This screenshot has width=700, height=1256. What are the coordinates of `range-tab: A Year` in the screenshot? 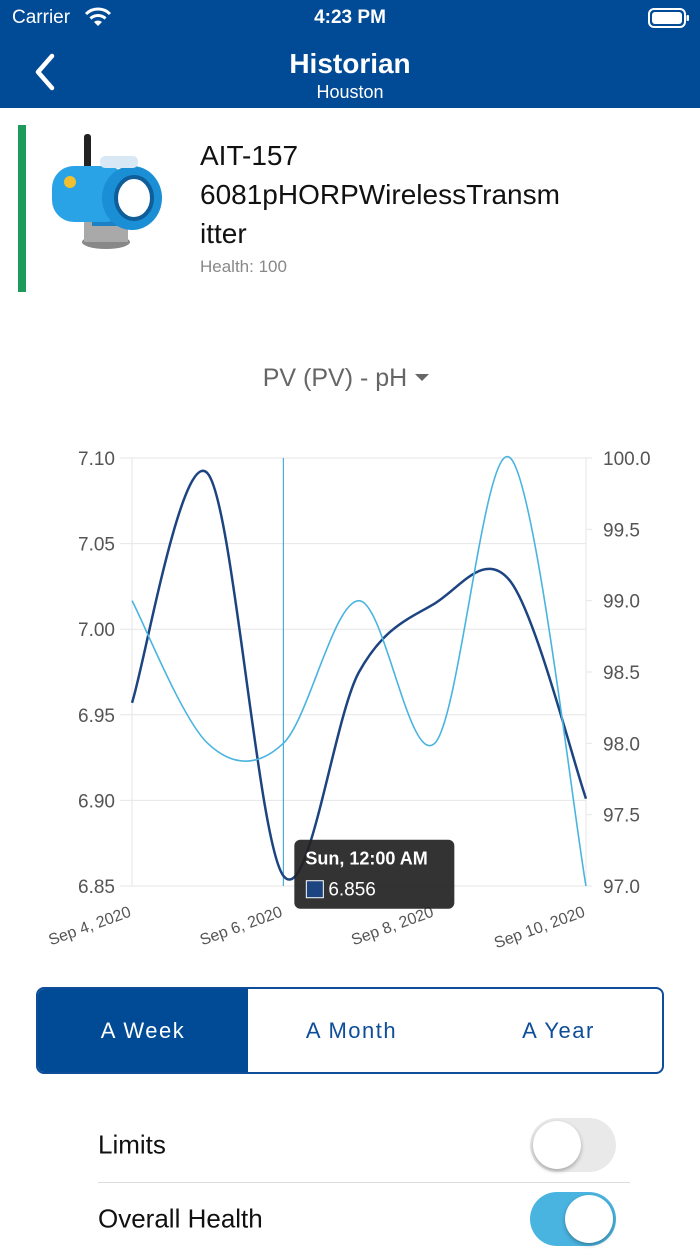 It's located at (558, 1030).